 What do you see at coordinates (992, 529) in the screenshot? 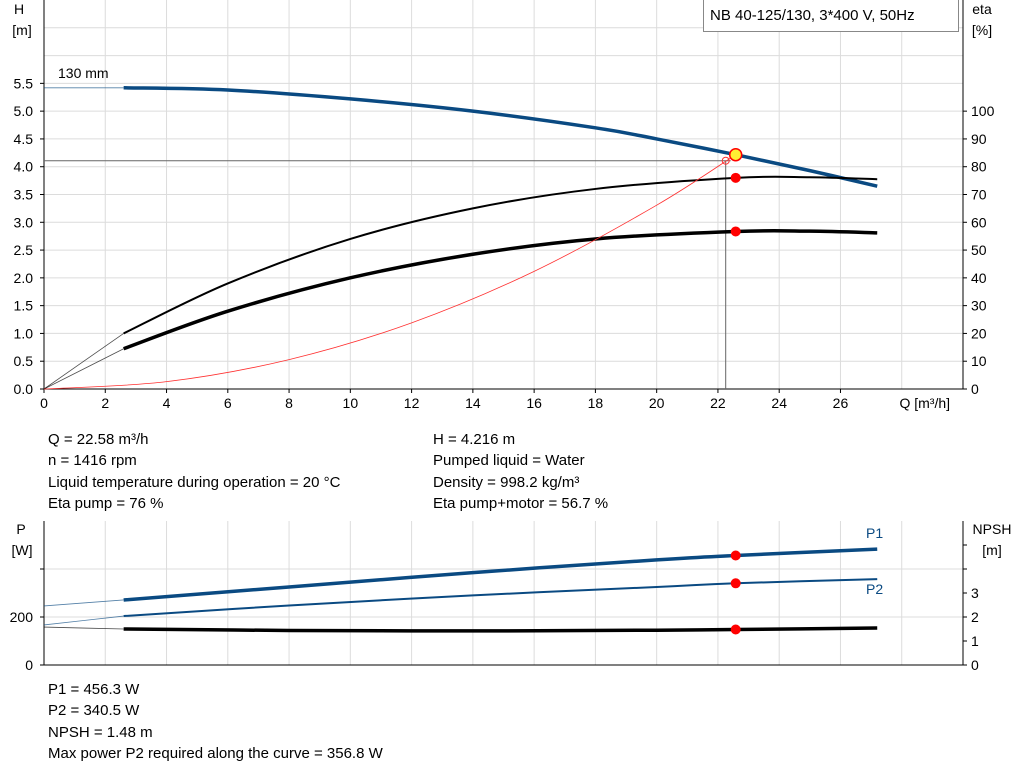
I see `y-right-axis-label: NPSH` at bounding box center [992, 529].